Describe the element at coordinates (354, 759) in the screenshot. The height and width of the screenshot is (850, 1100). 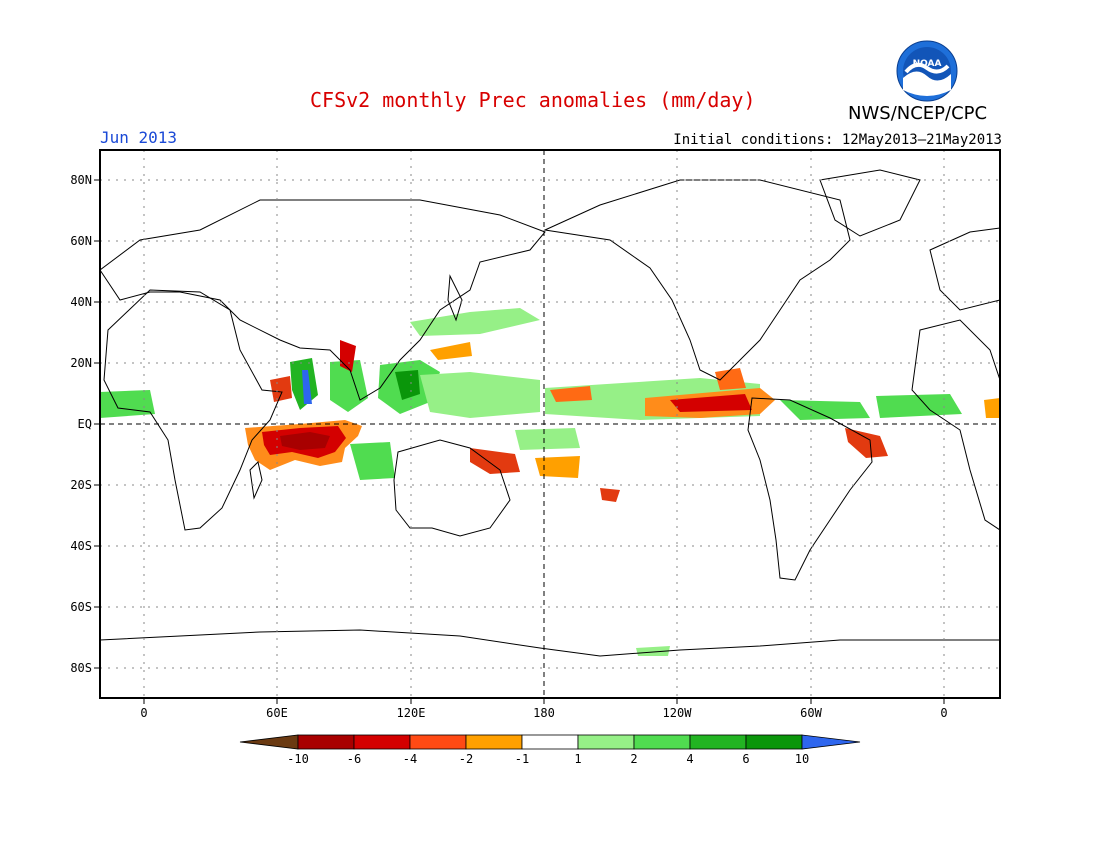
I see `colorbar-label: -6` at that location.